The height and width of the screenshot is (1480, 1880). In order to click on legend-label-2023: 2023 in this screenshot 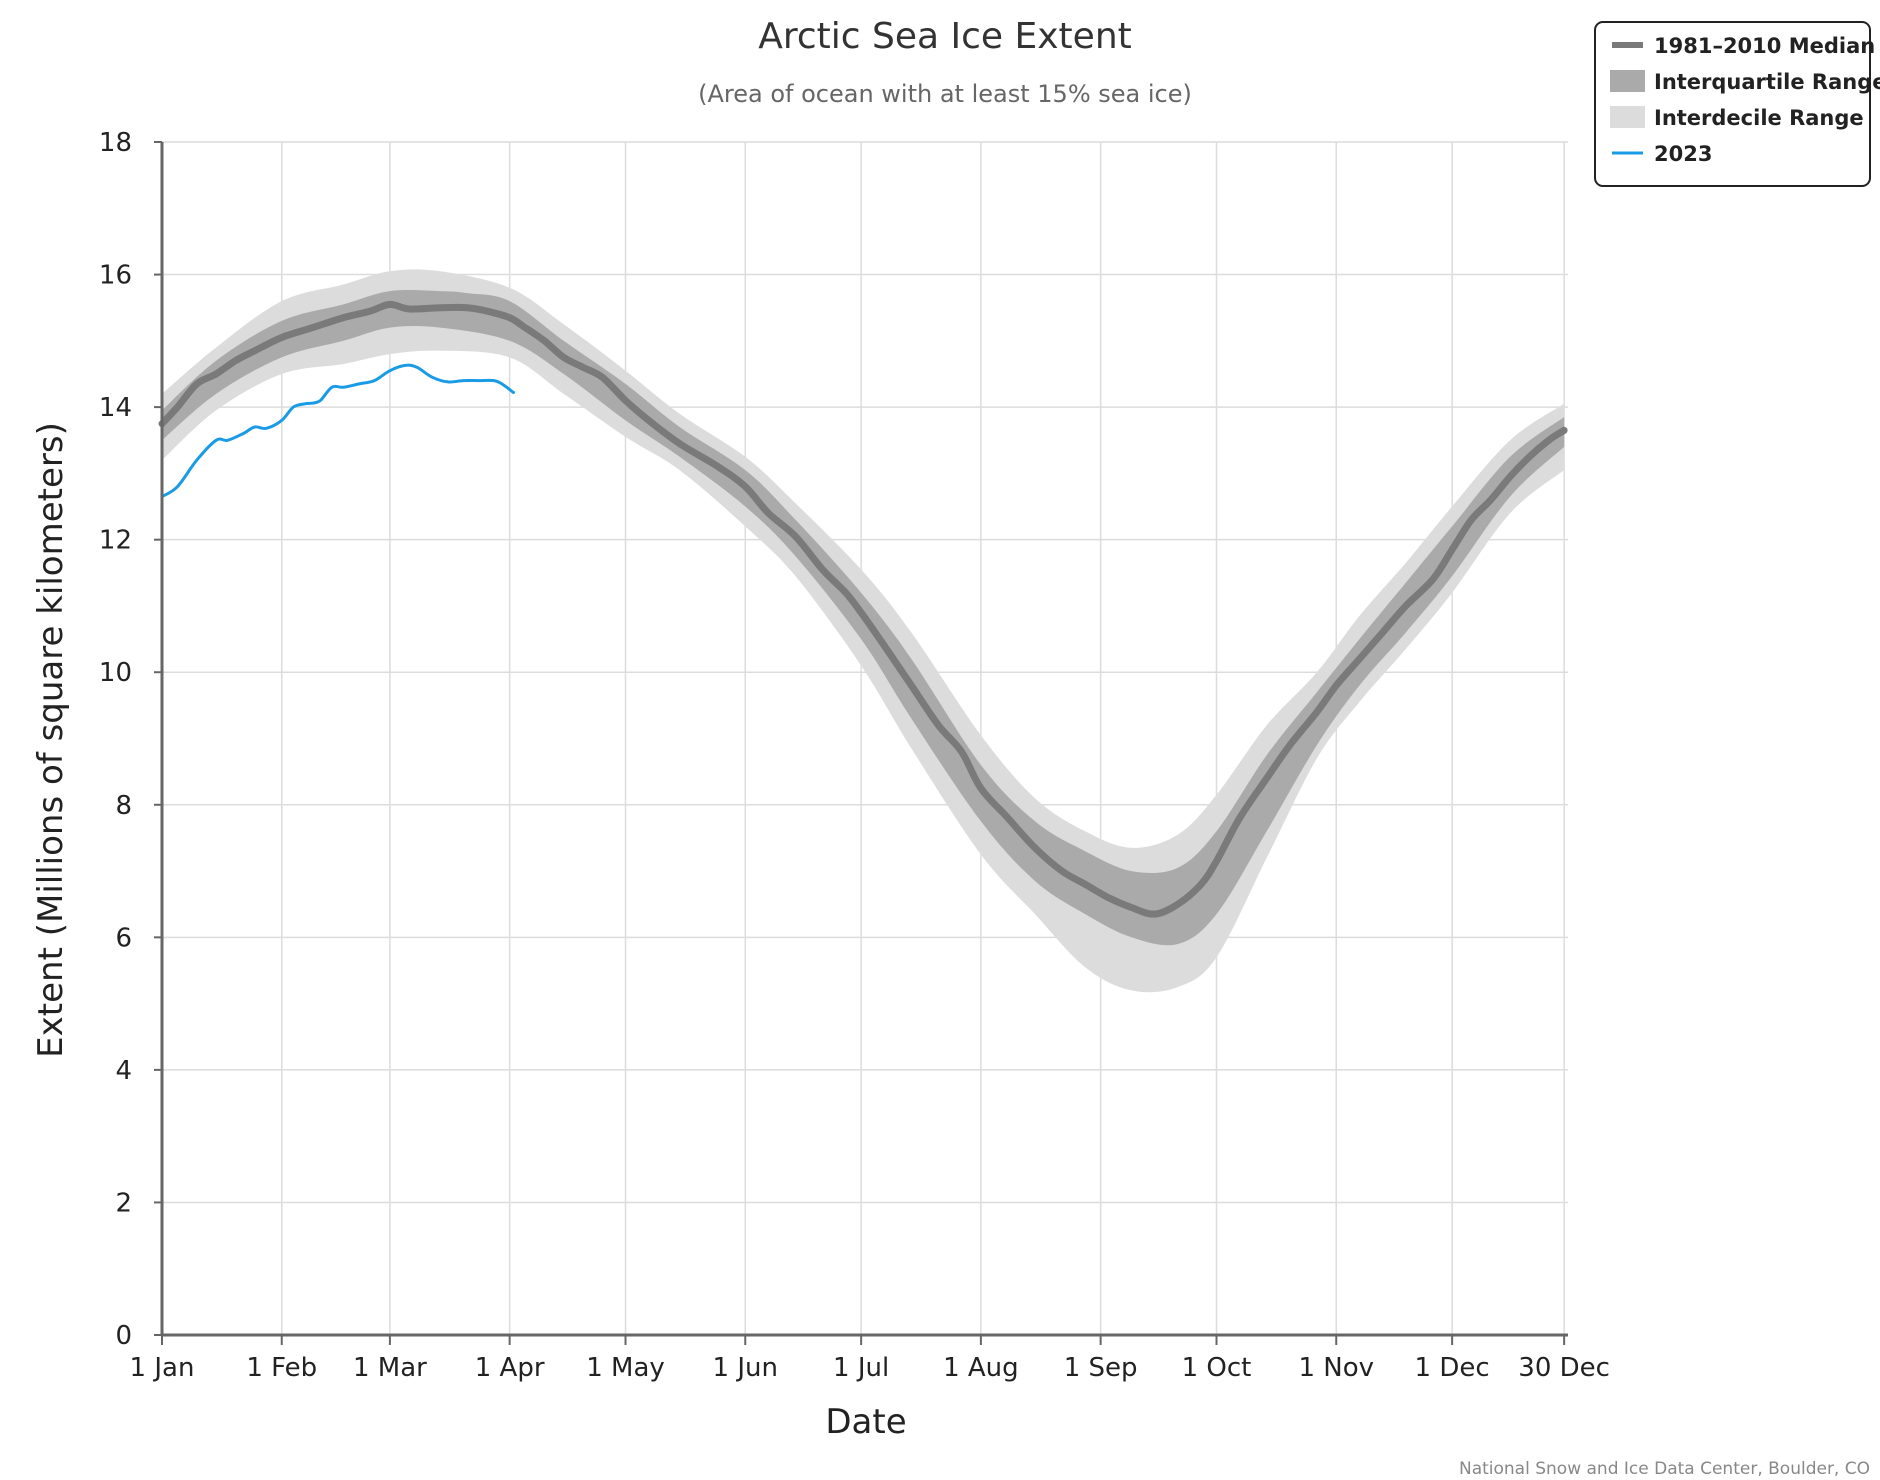, I will do `click(1683, 154)`.